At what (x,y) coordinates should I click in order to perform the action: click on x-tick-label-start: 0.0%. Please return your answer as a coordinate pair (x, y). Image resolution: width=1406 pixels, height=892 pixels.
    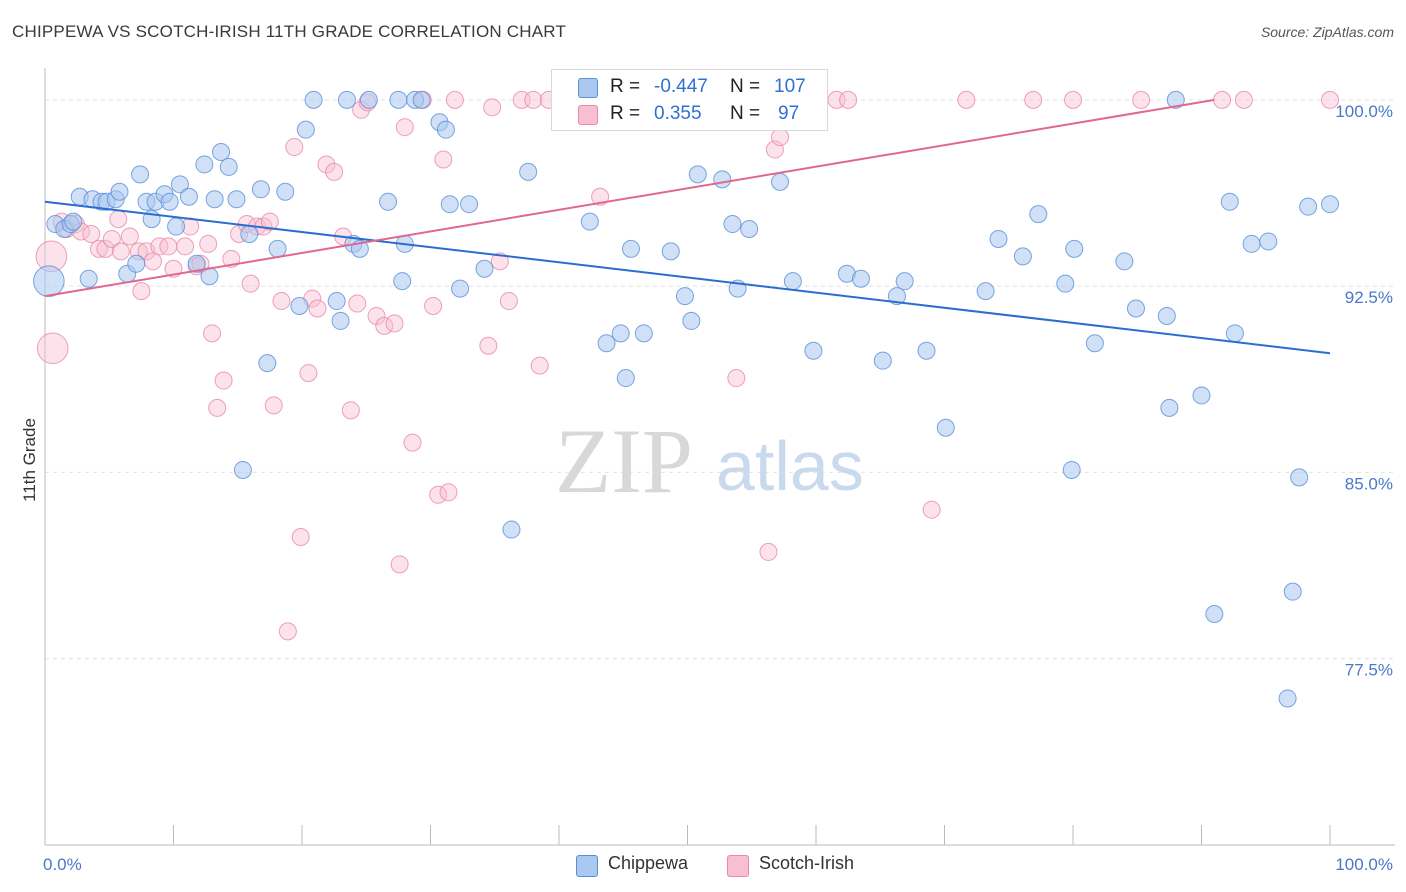
    Looking at the image, I should click on (62, 864).